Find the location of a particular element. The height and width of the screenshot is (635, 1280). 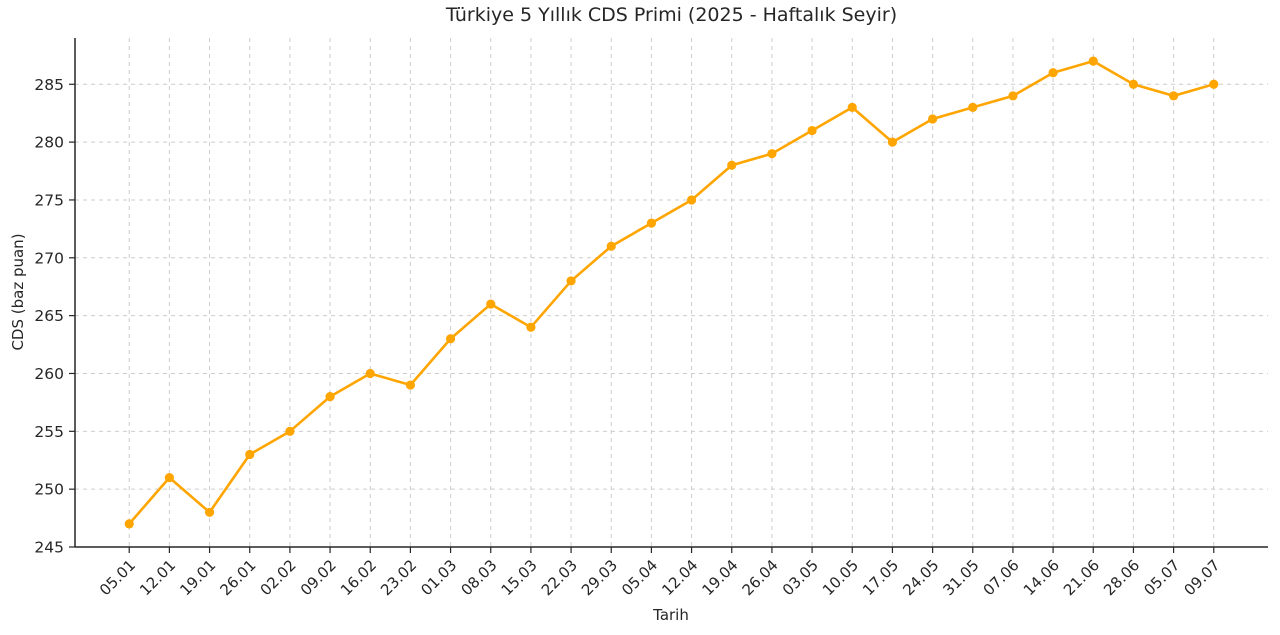

y-tick-label: 245 is located at coordinates (49, 548).